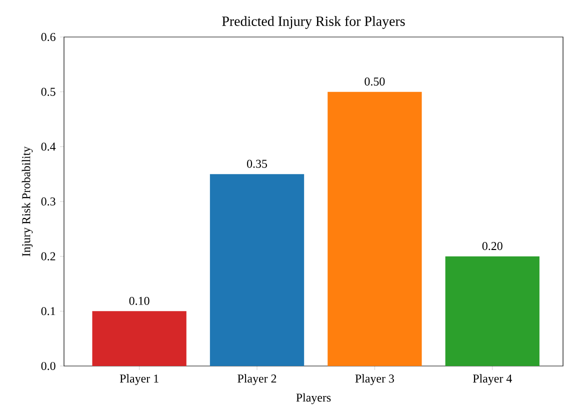  I want to click on x-tick-label: Player 3, so click(374, 380).